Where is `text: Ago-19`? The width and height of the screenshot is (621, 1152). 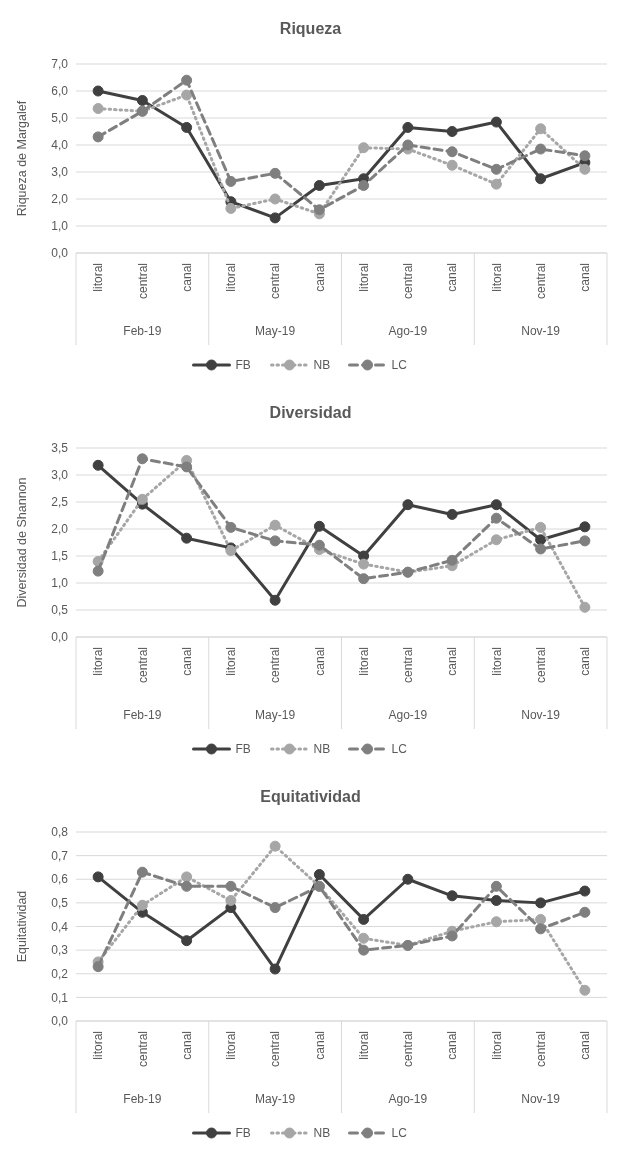
text: Ago-19 is located at coordinates (408, 331).